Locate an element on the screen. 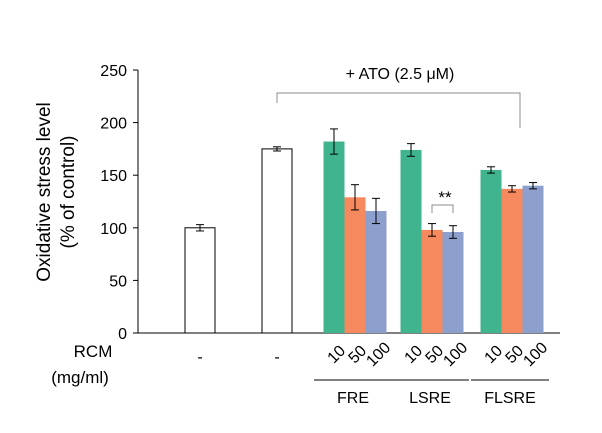  x-label-11: 100 is located at coordinates (535, 354).